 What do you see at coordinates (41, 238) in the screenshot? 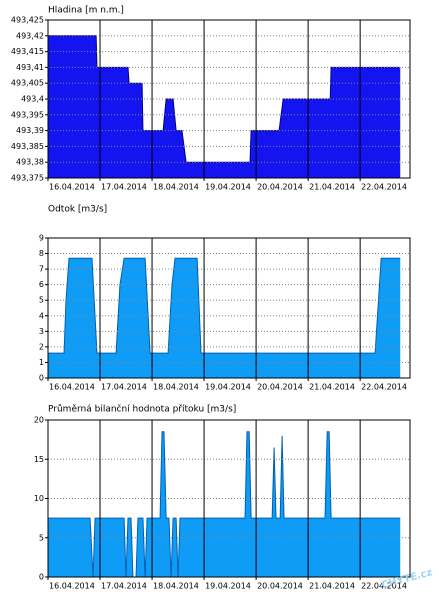
I see `y-tick-label: 9` at bounding box center [41, 238].